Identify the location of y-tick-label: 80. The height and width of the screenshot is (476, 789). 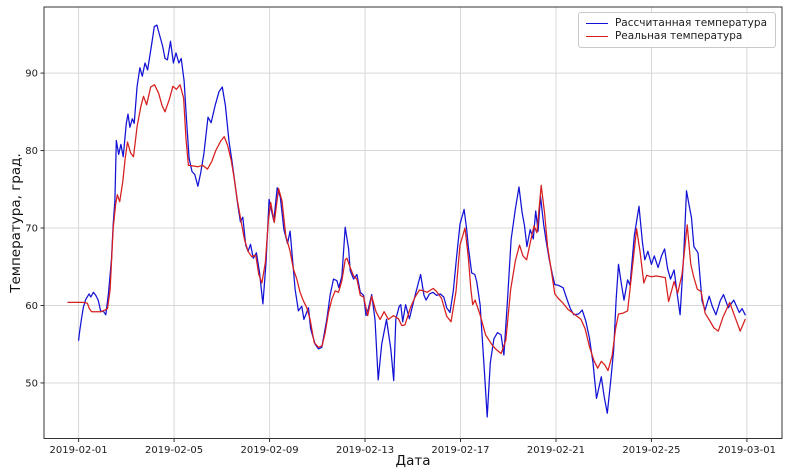
(31, 151).